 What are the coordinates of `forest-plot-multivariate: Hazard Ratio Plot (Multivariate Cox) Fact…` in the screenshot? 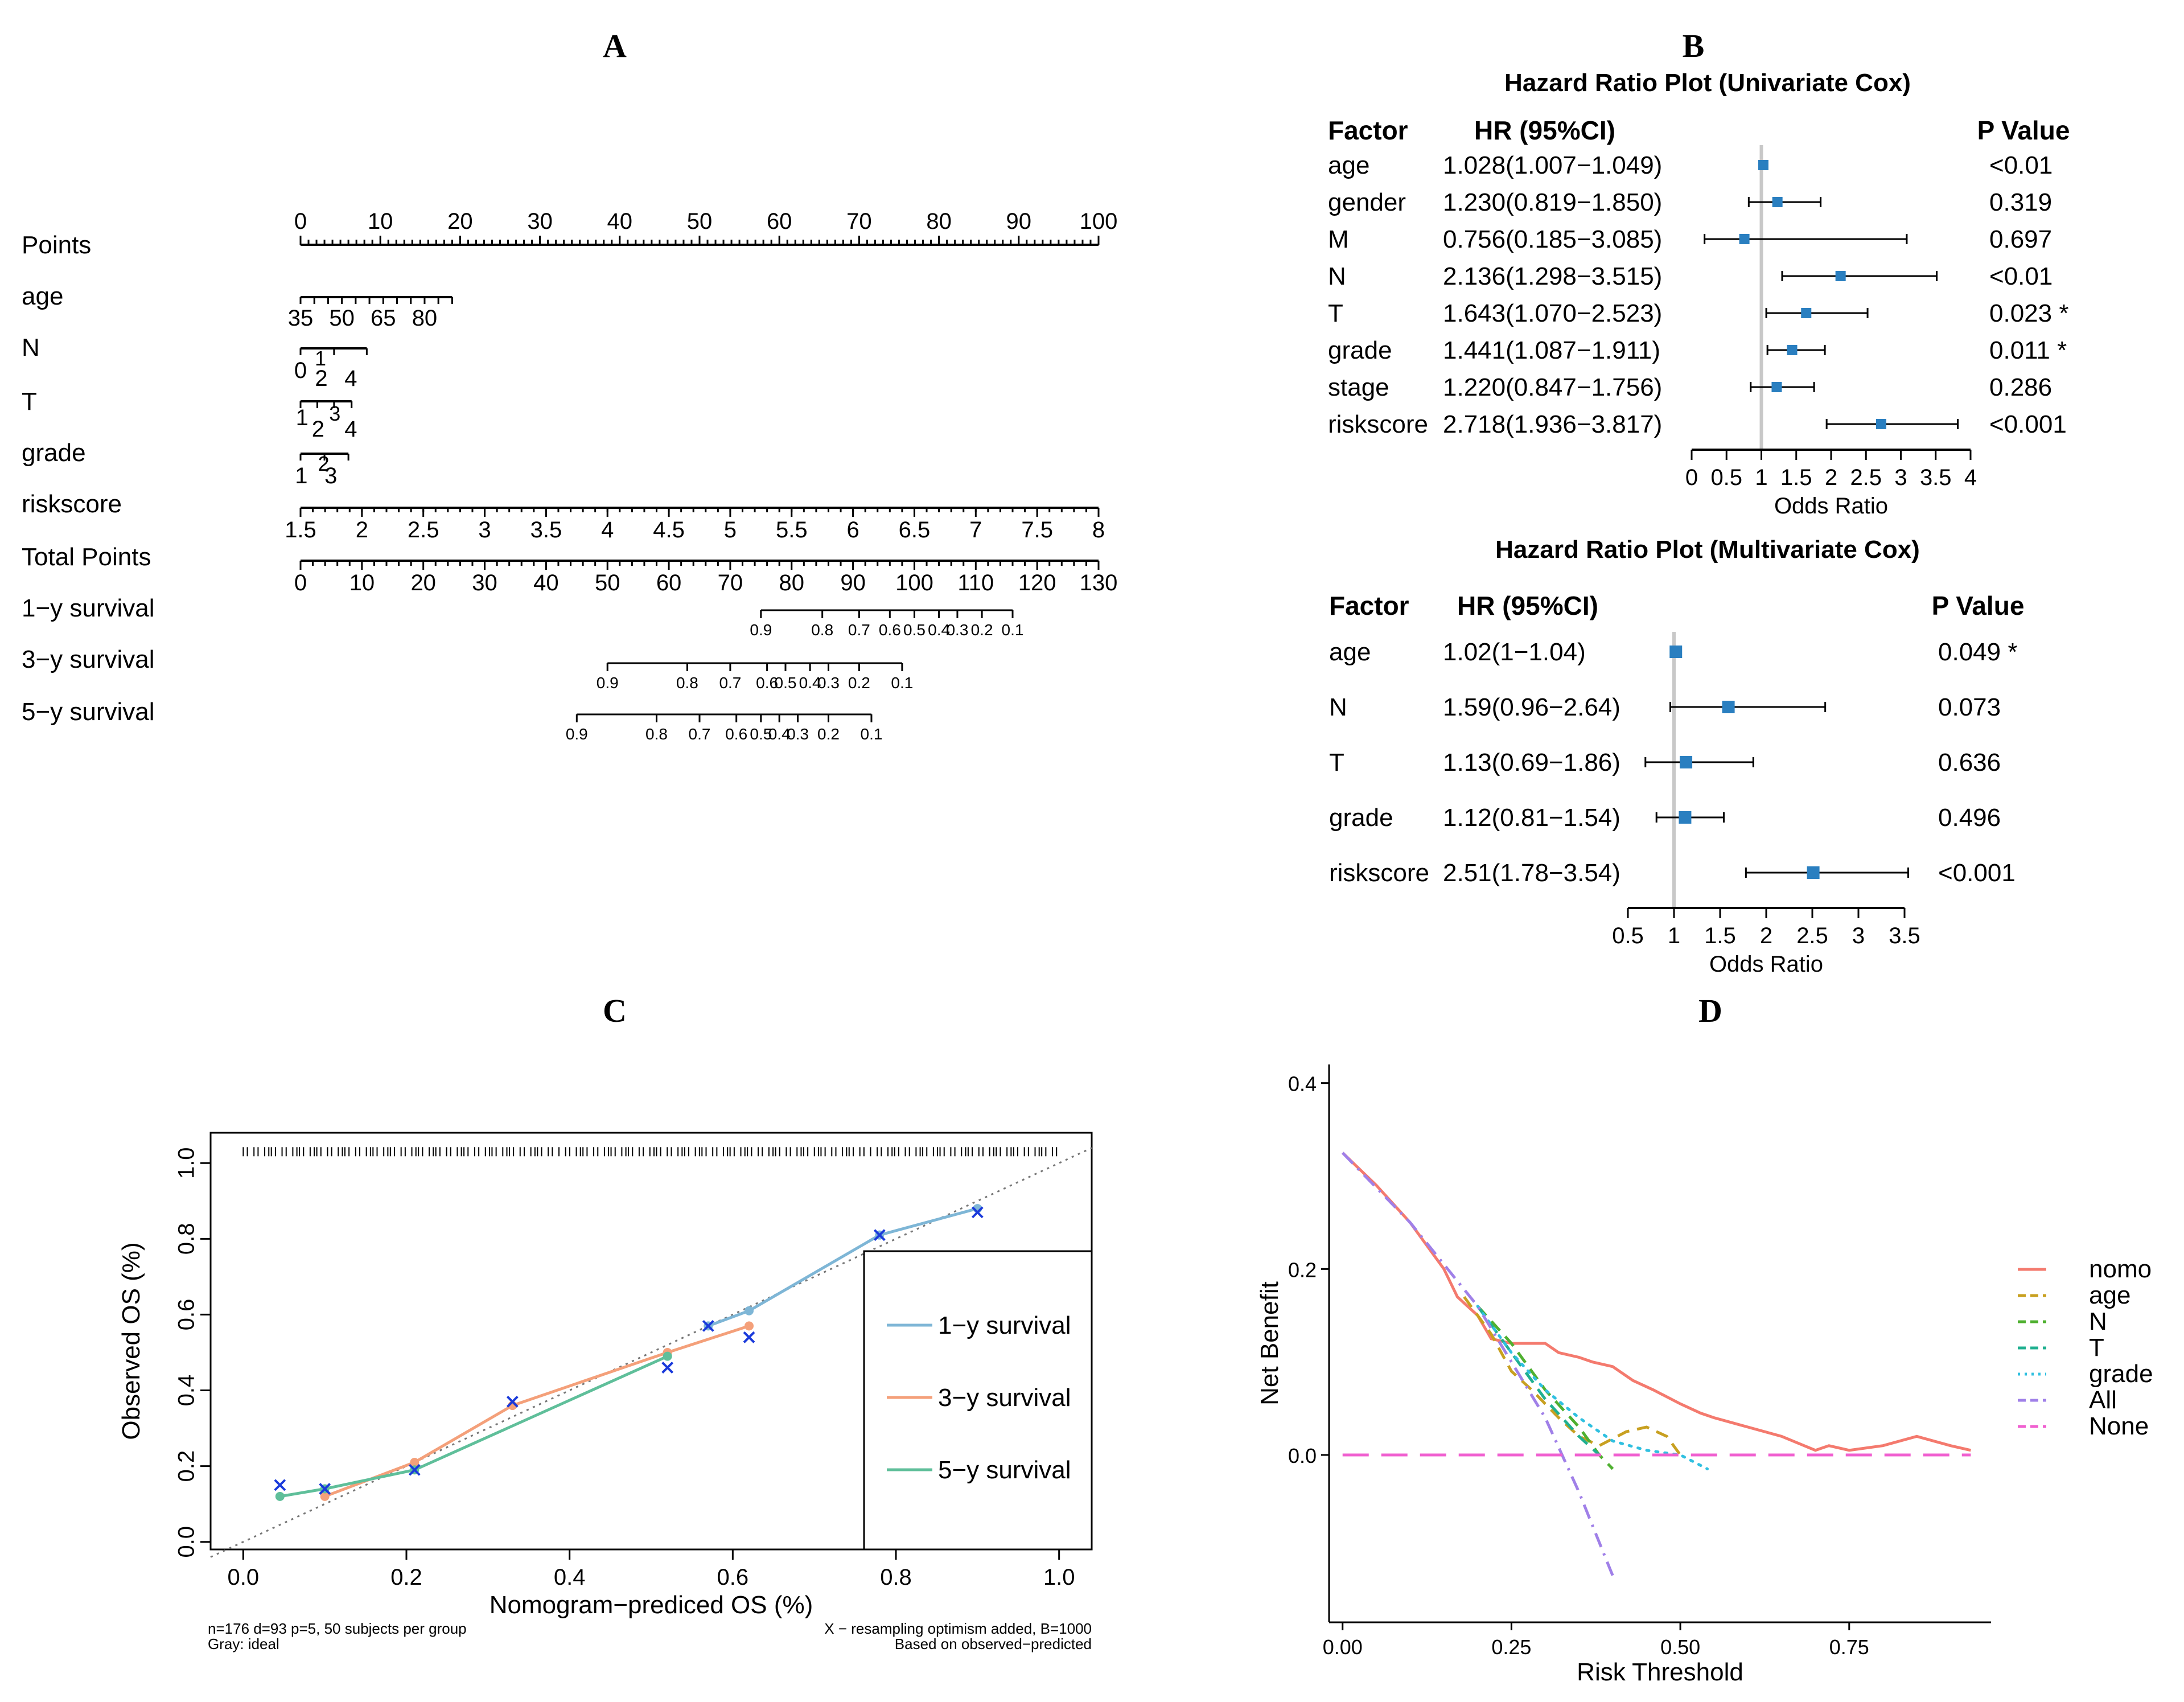 It's located at (1676, 756).